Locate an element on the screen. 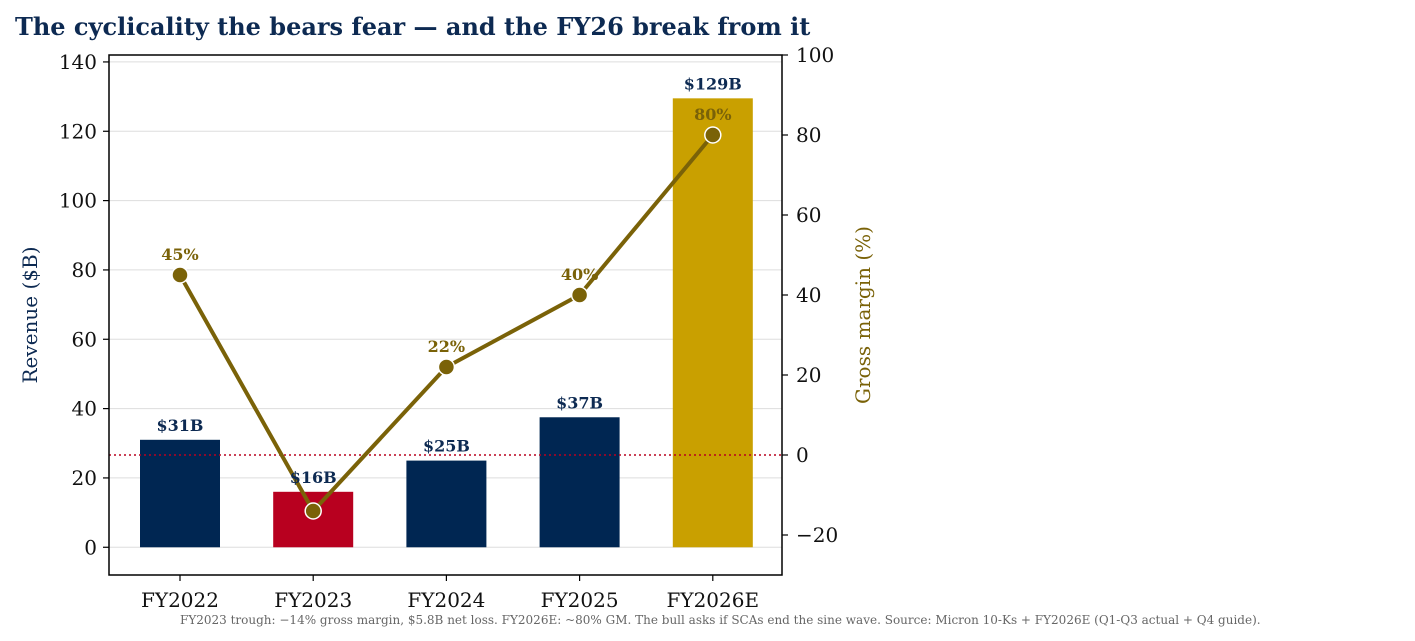  left-axis: 0 20 40 60 80 100 120 140 is located at coordinates (84, 304).